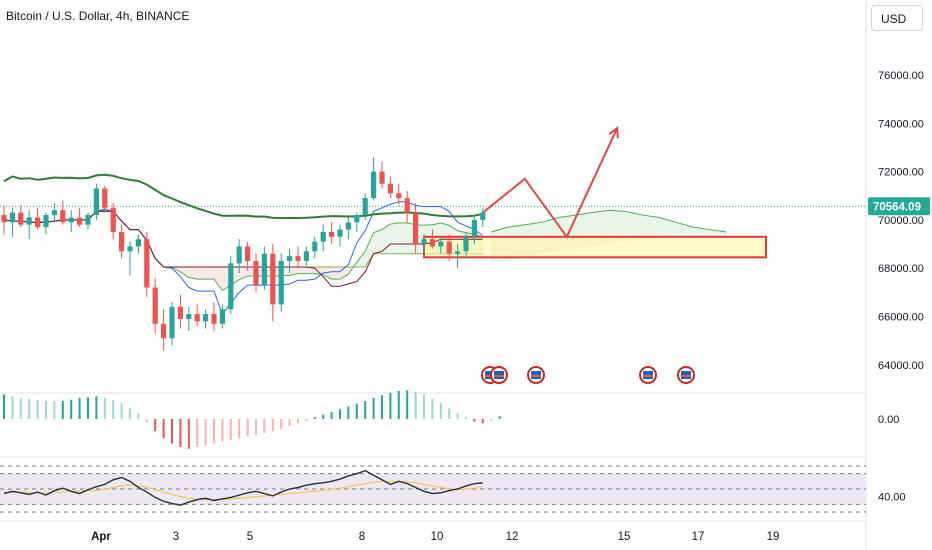 Image resolution: width=932 pixels, height=550 pixels. What do you see at coordinates (588, 375) in the screenshot?
I see `event-markers` at bounding box center [588, 375].